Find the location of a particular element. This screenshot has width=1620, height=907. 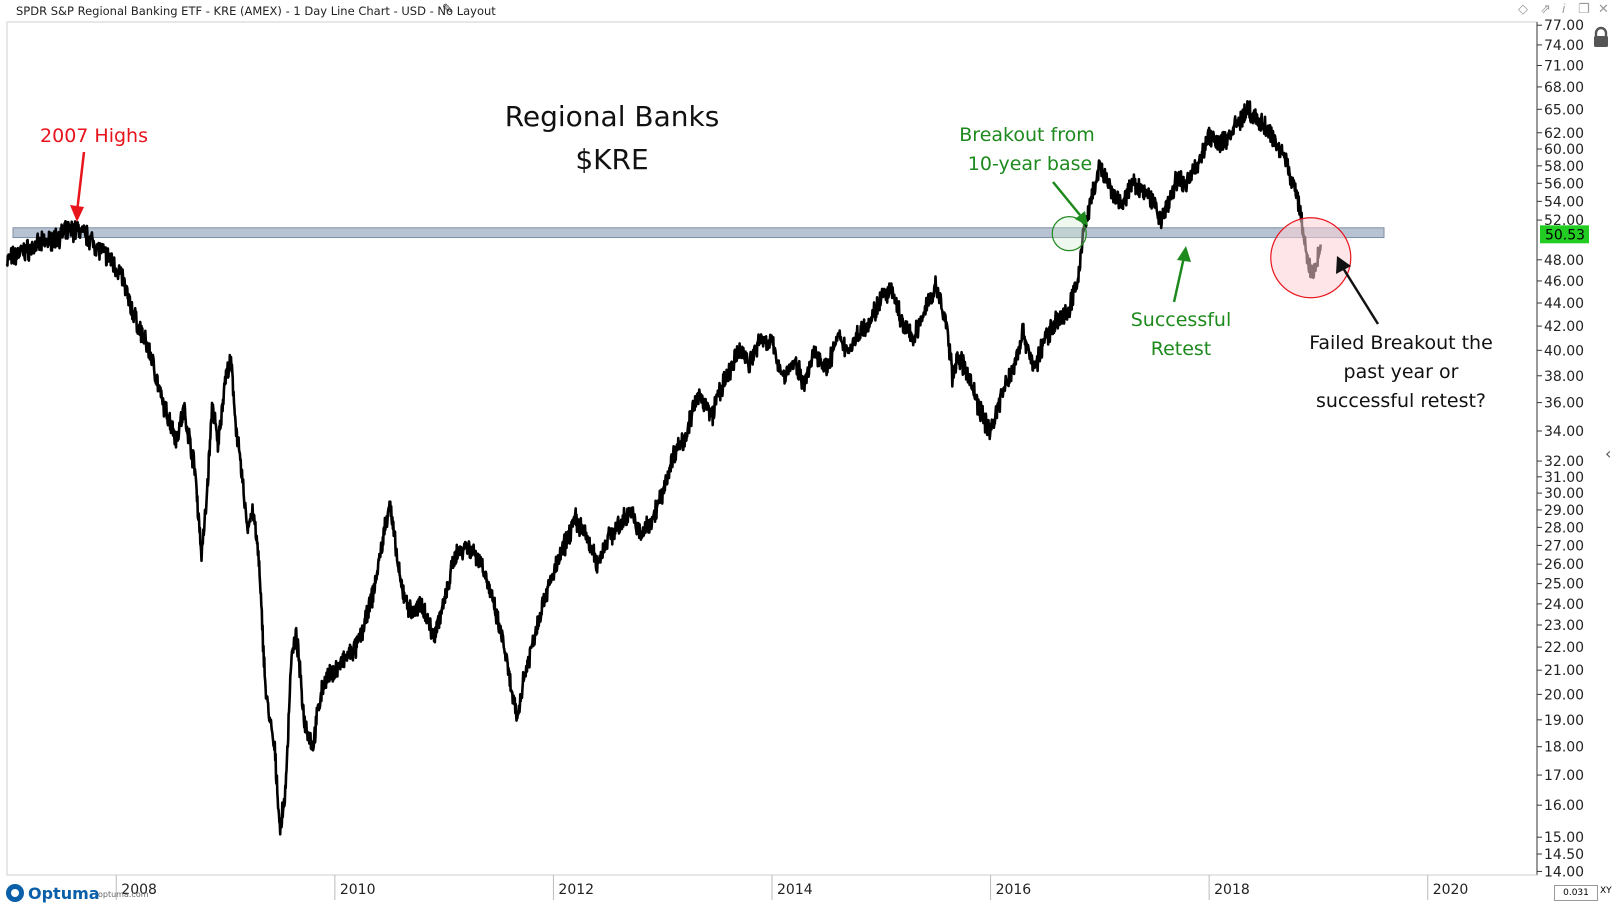

resistance-band is located at coordinates (698, 233).